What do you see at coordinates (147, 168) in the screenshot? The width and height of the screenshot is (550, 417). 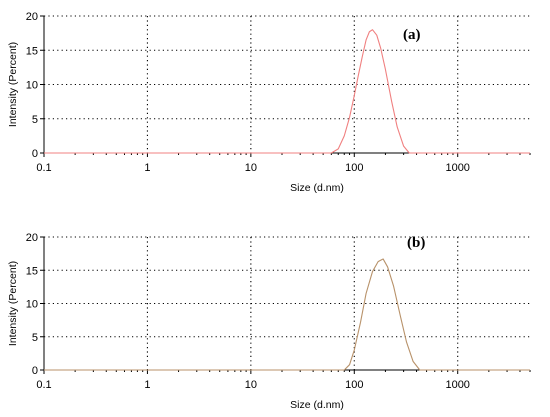 I see `panel-1-xtick-label-1: 1` at bounding box center [147, 168].